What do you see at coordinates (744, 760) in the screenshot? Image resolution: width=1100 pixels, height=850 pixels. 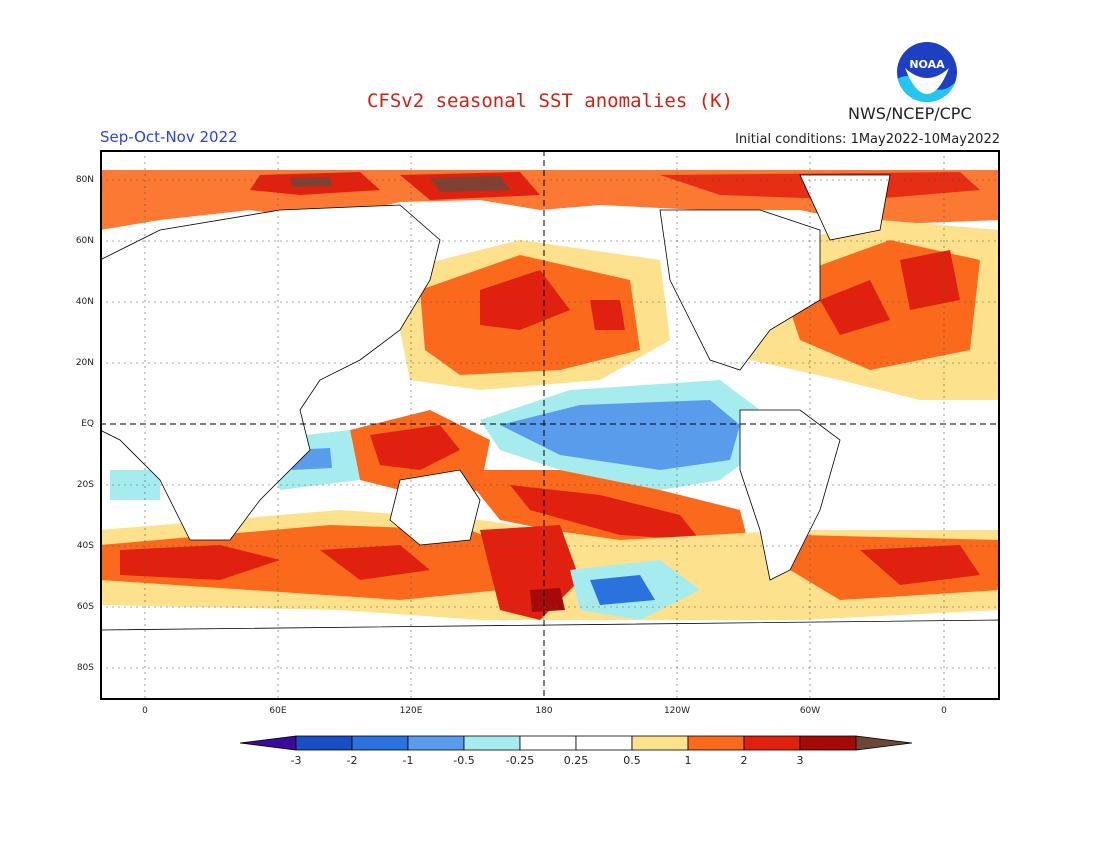 I see `colorbar-label-2: 2` at bounding box center [744, 760].